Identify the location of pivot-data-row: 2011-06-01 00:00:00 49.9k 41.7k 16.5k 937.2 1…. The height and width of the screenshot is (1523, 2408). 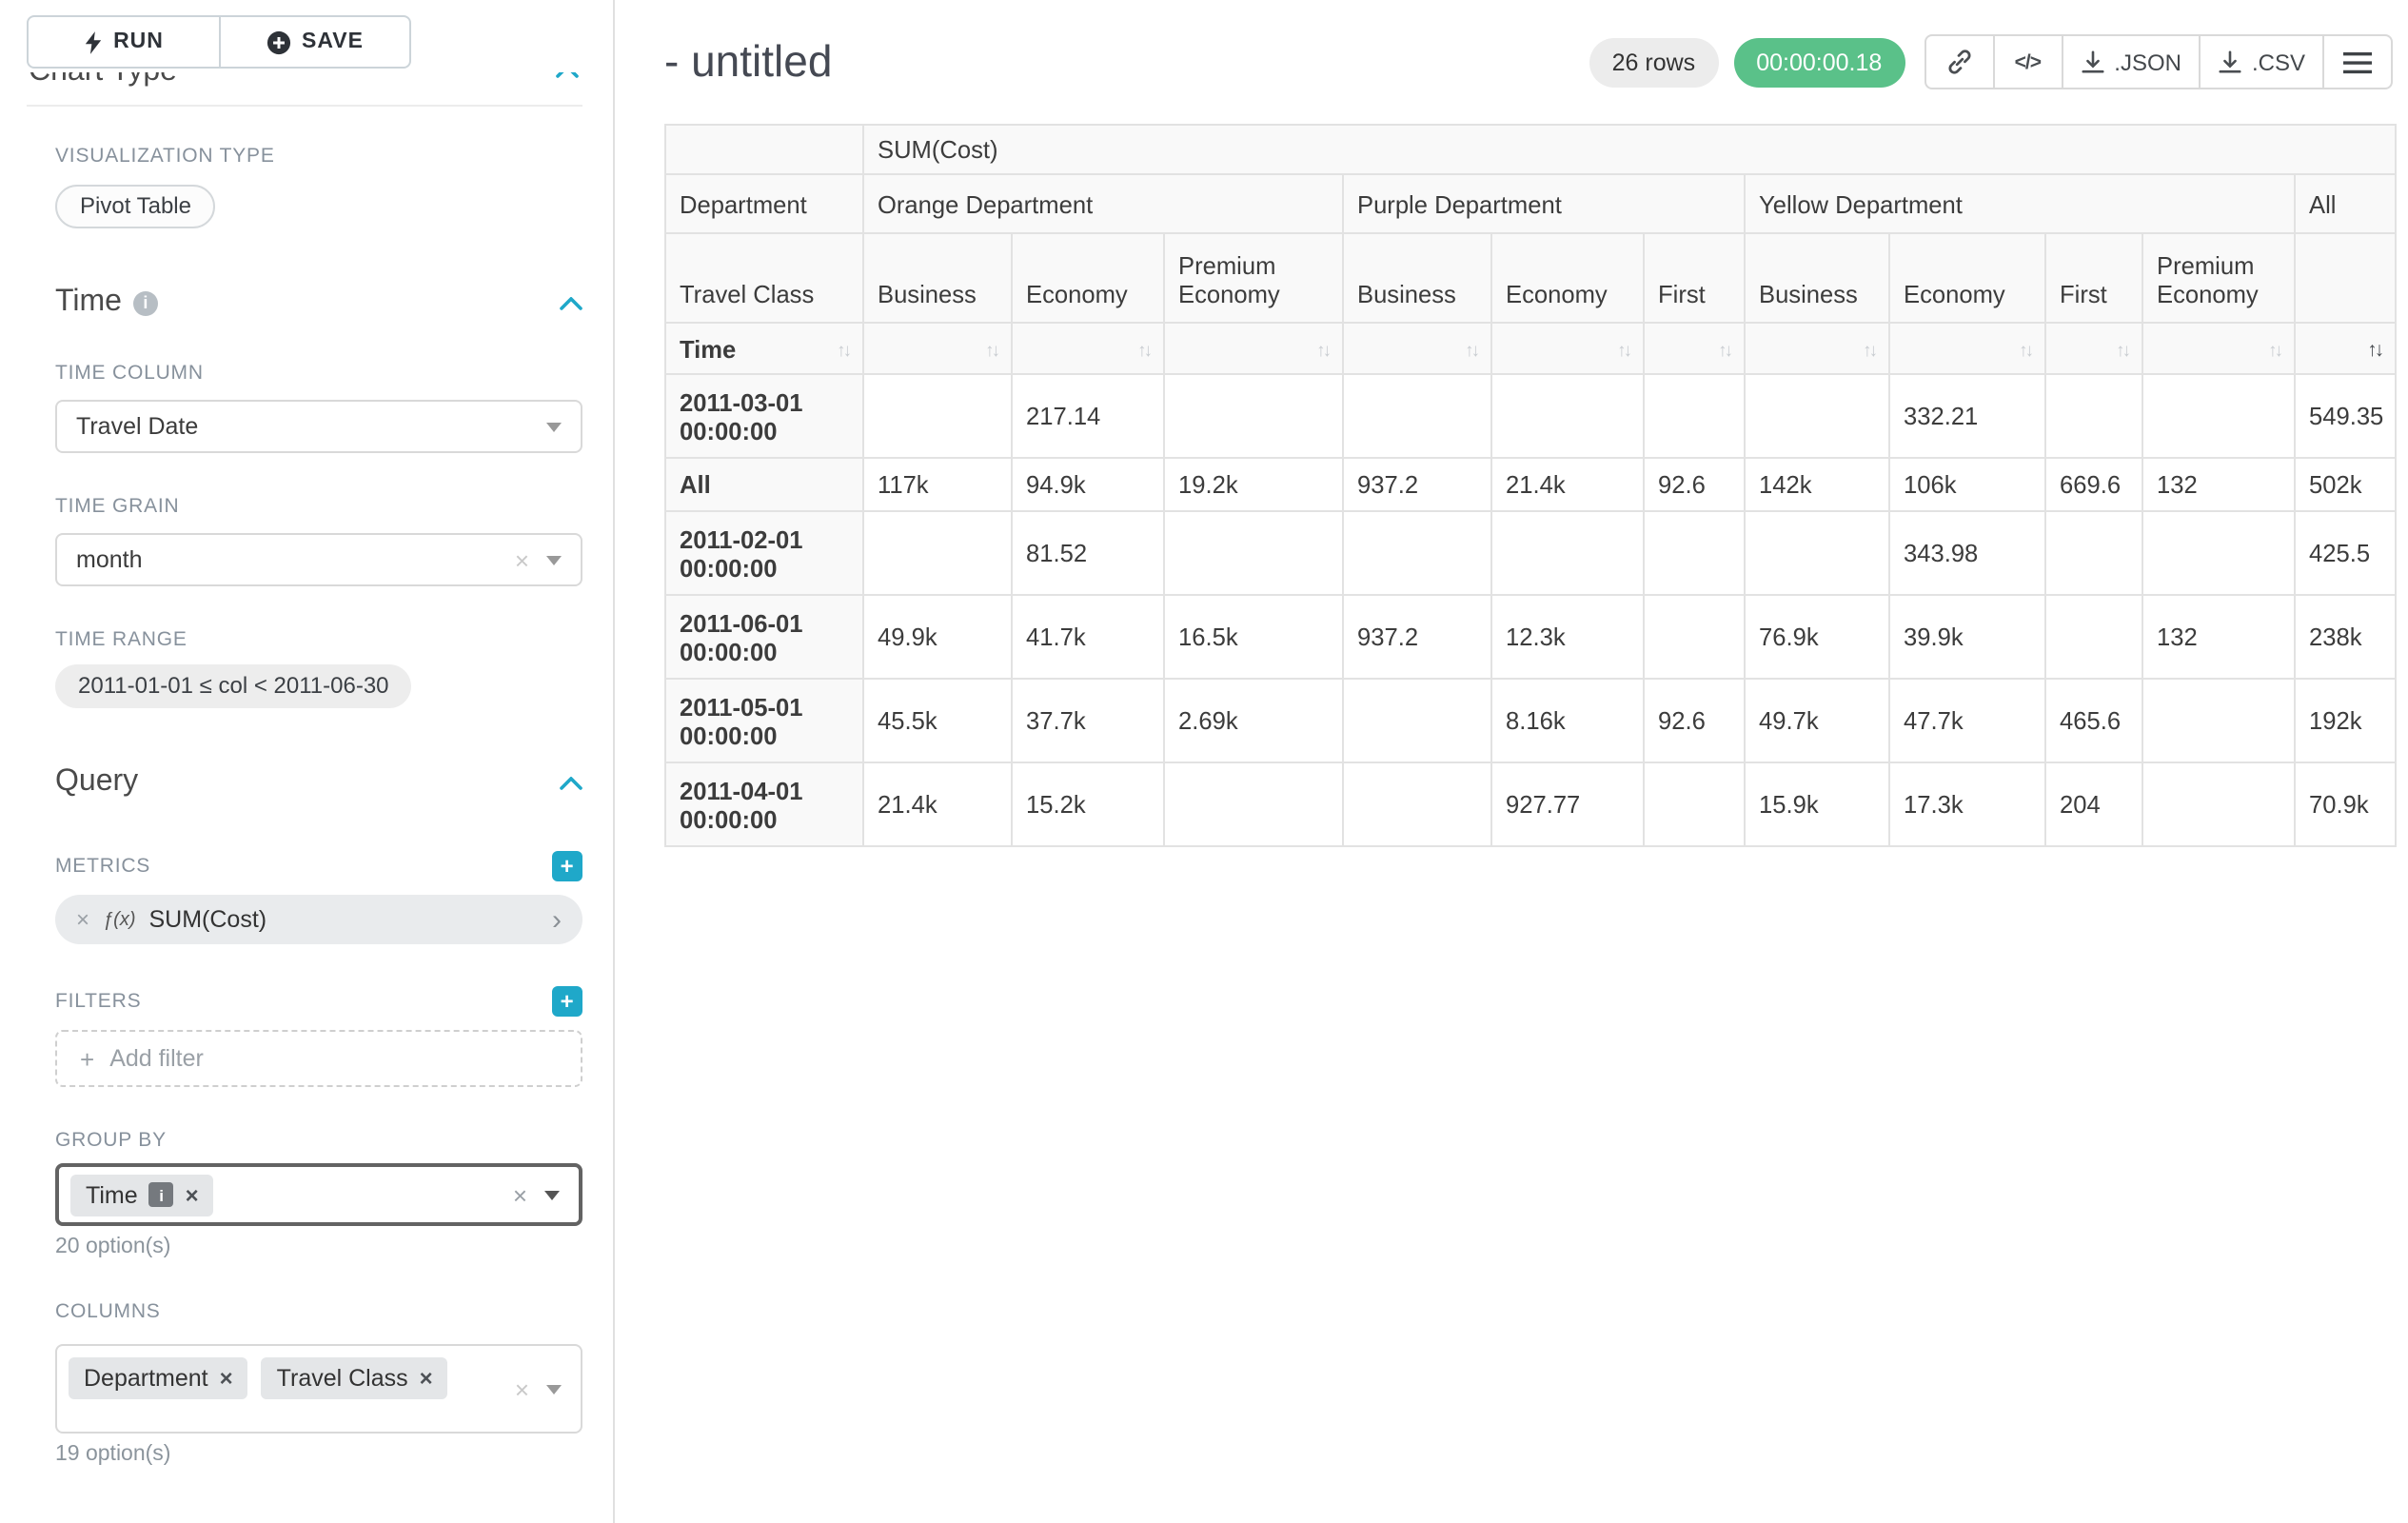
(1531, 637).